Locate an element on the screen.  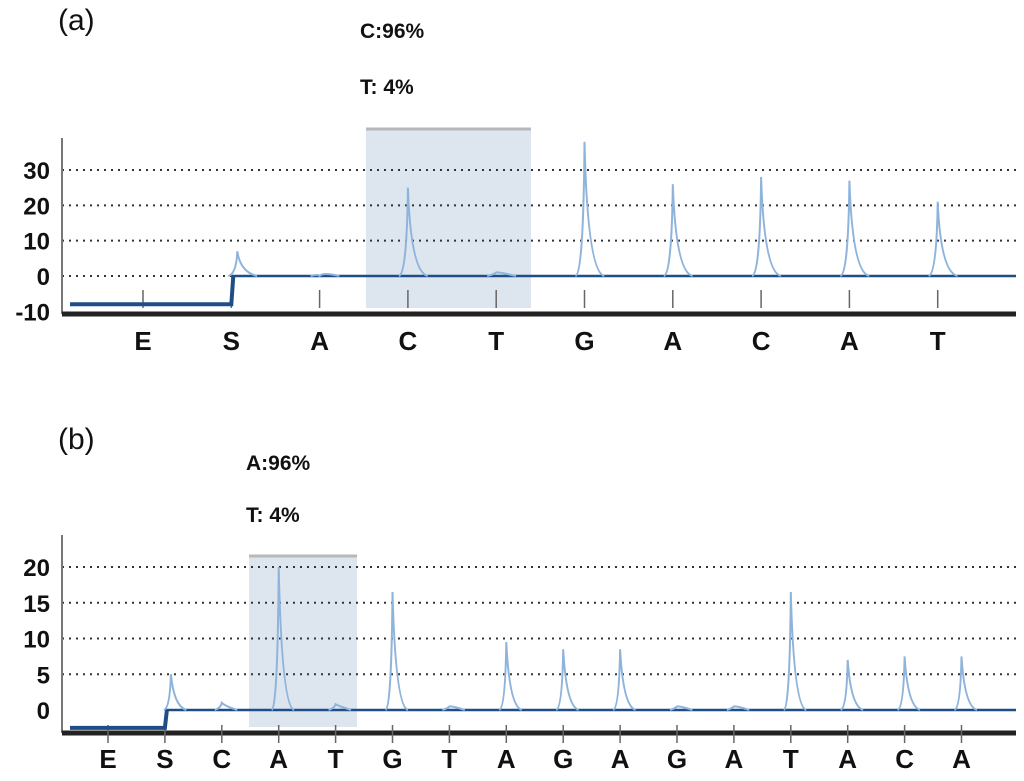
panel-a-ytick-label: 0 is located at coordinates (43, 277).